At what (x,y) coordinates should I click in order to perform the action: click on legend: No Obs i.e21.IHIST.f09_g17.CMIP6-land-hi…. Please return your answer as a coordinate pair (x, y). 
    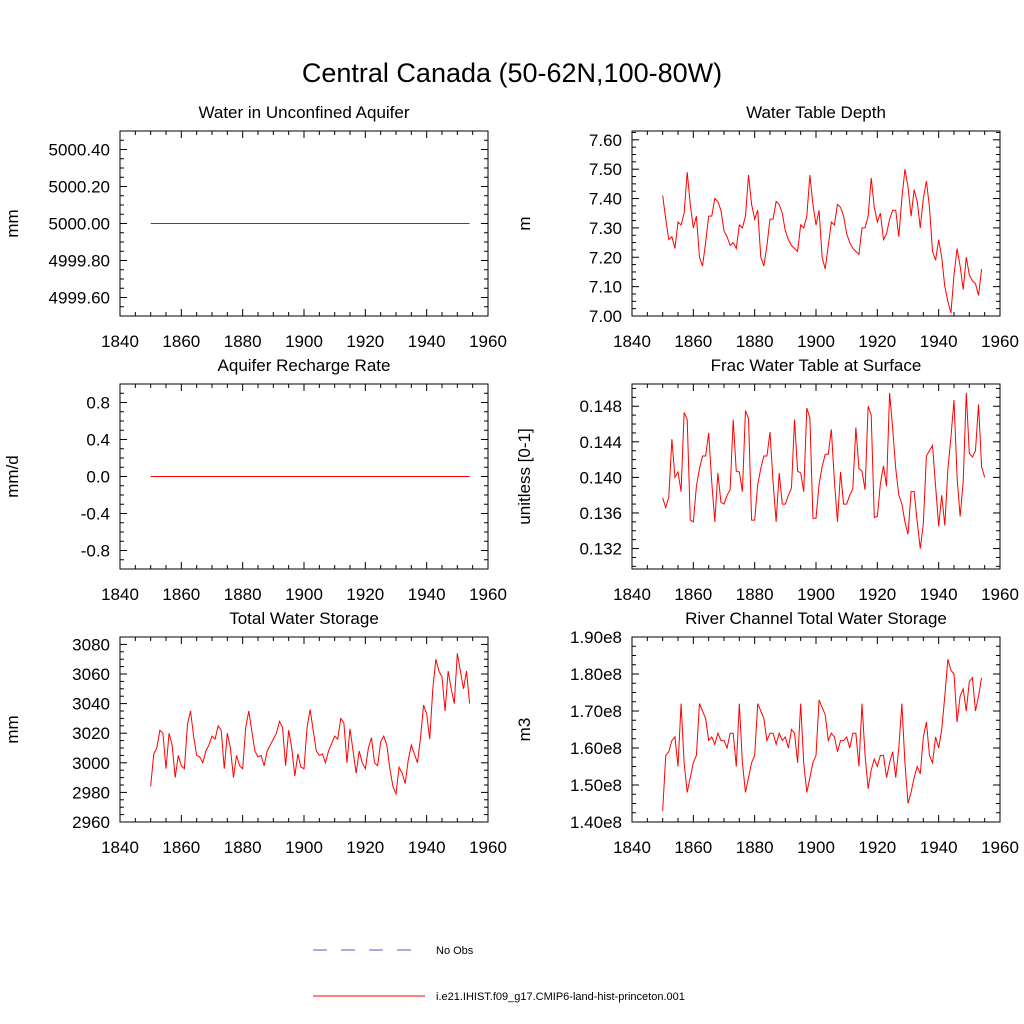
    Looking at the image, I should click on (499, 974).